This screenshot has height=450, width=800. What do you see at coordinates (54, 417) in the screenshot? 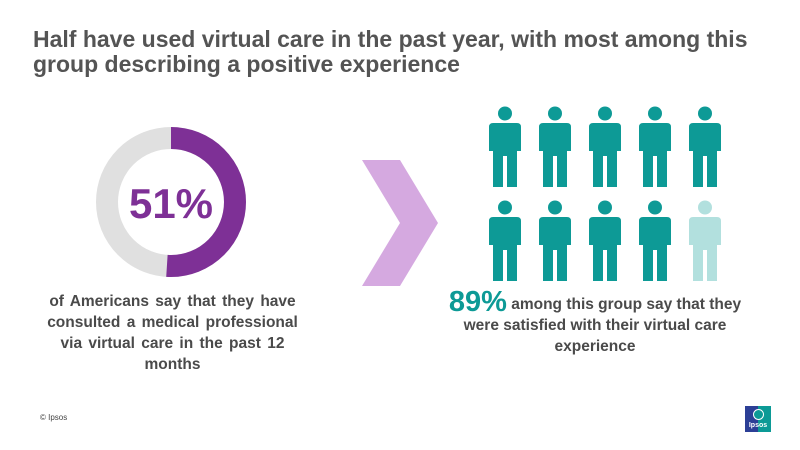
I see `copyright: © Ipsos` at bounding box center [54, 417].